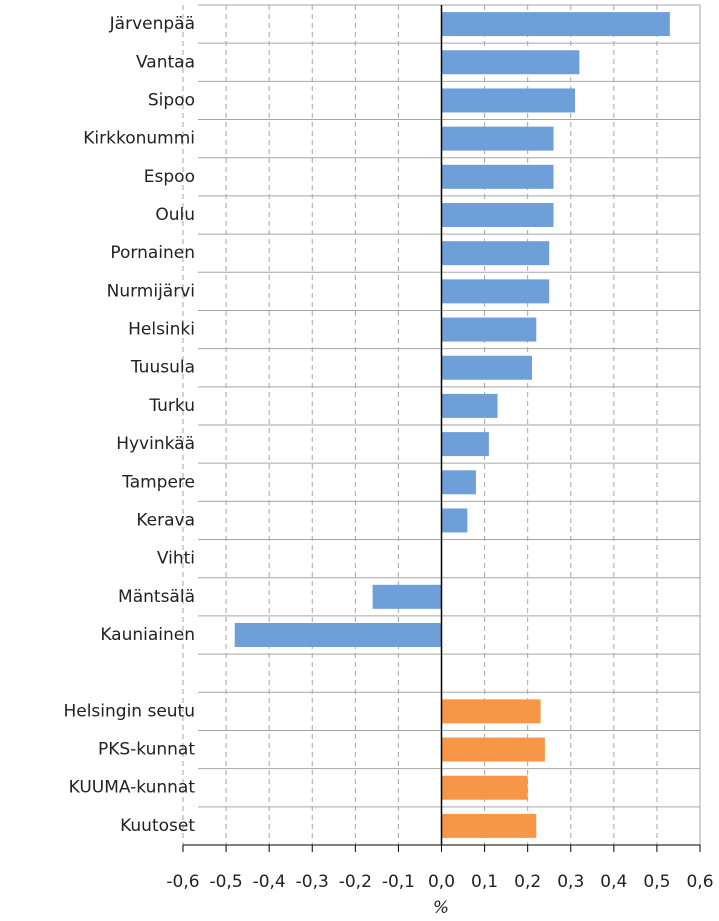  Describe the element at coordinates (269, 882) in the screenshot. I see `x-tick-label: -0,4` at that location.